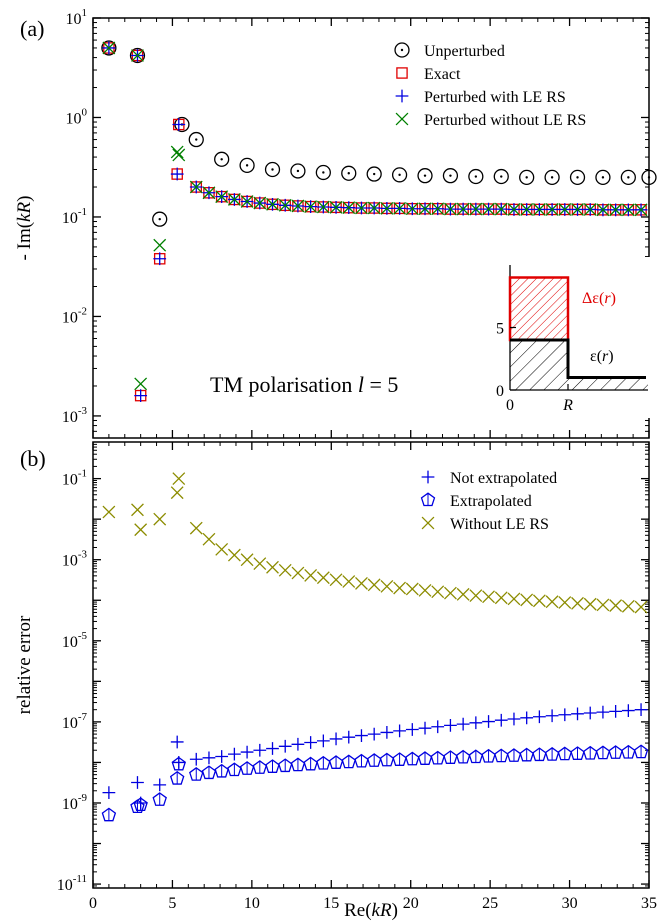  What do you see at coordinates (77, 17) in the screenshot?
I see `y-tick-label-0: 10¹` at bounding box center [77, 17].